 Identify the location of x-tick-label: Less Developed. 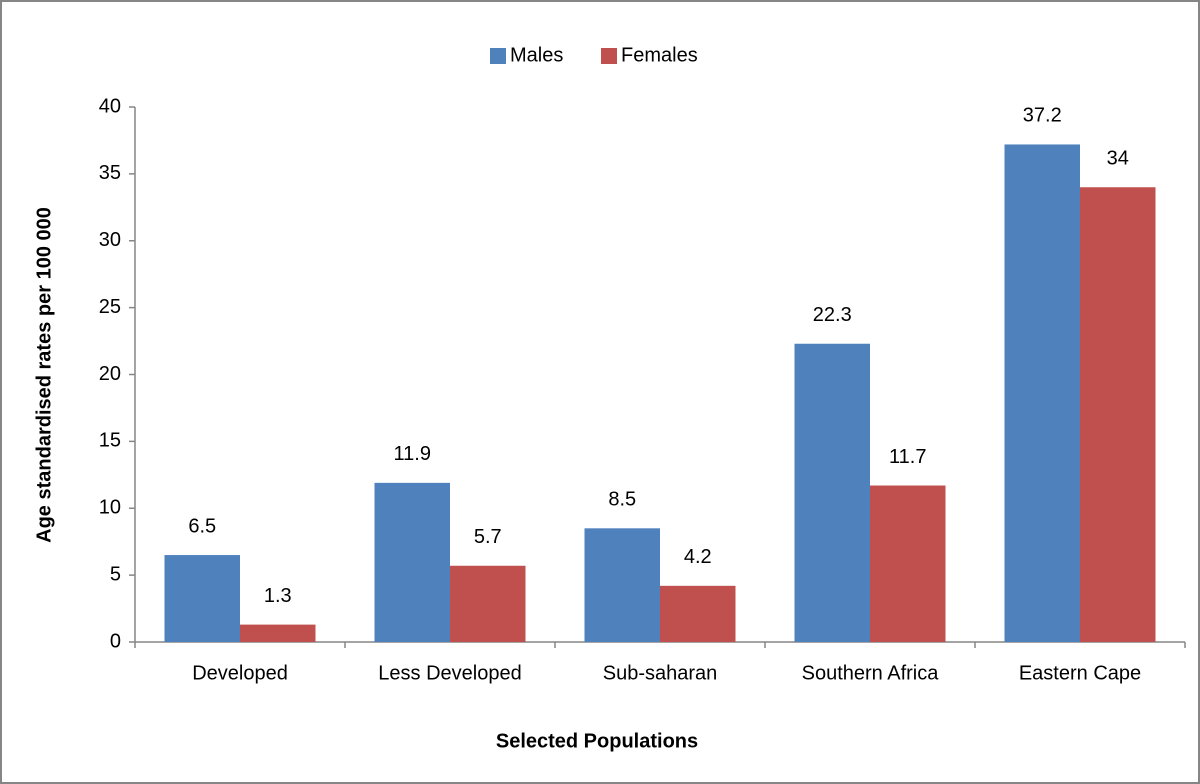
(449, 673).